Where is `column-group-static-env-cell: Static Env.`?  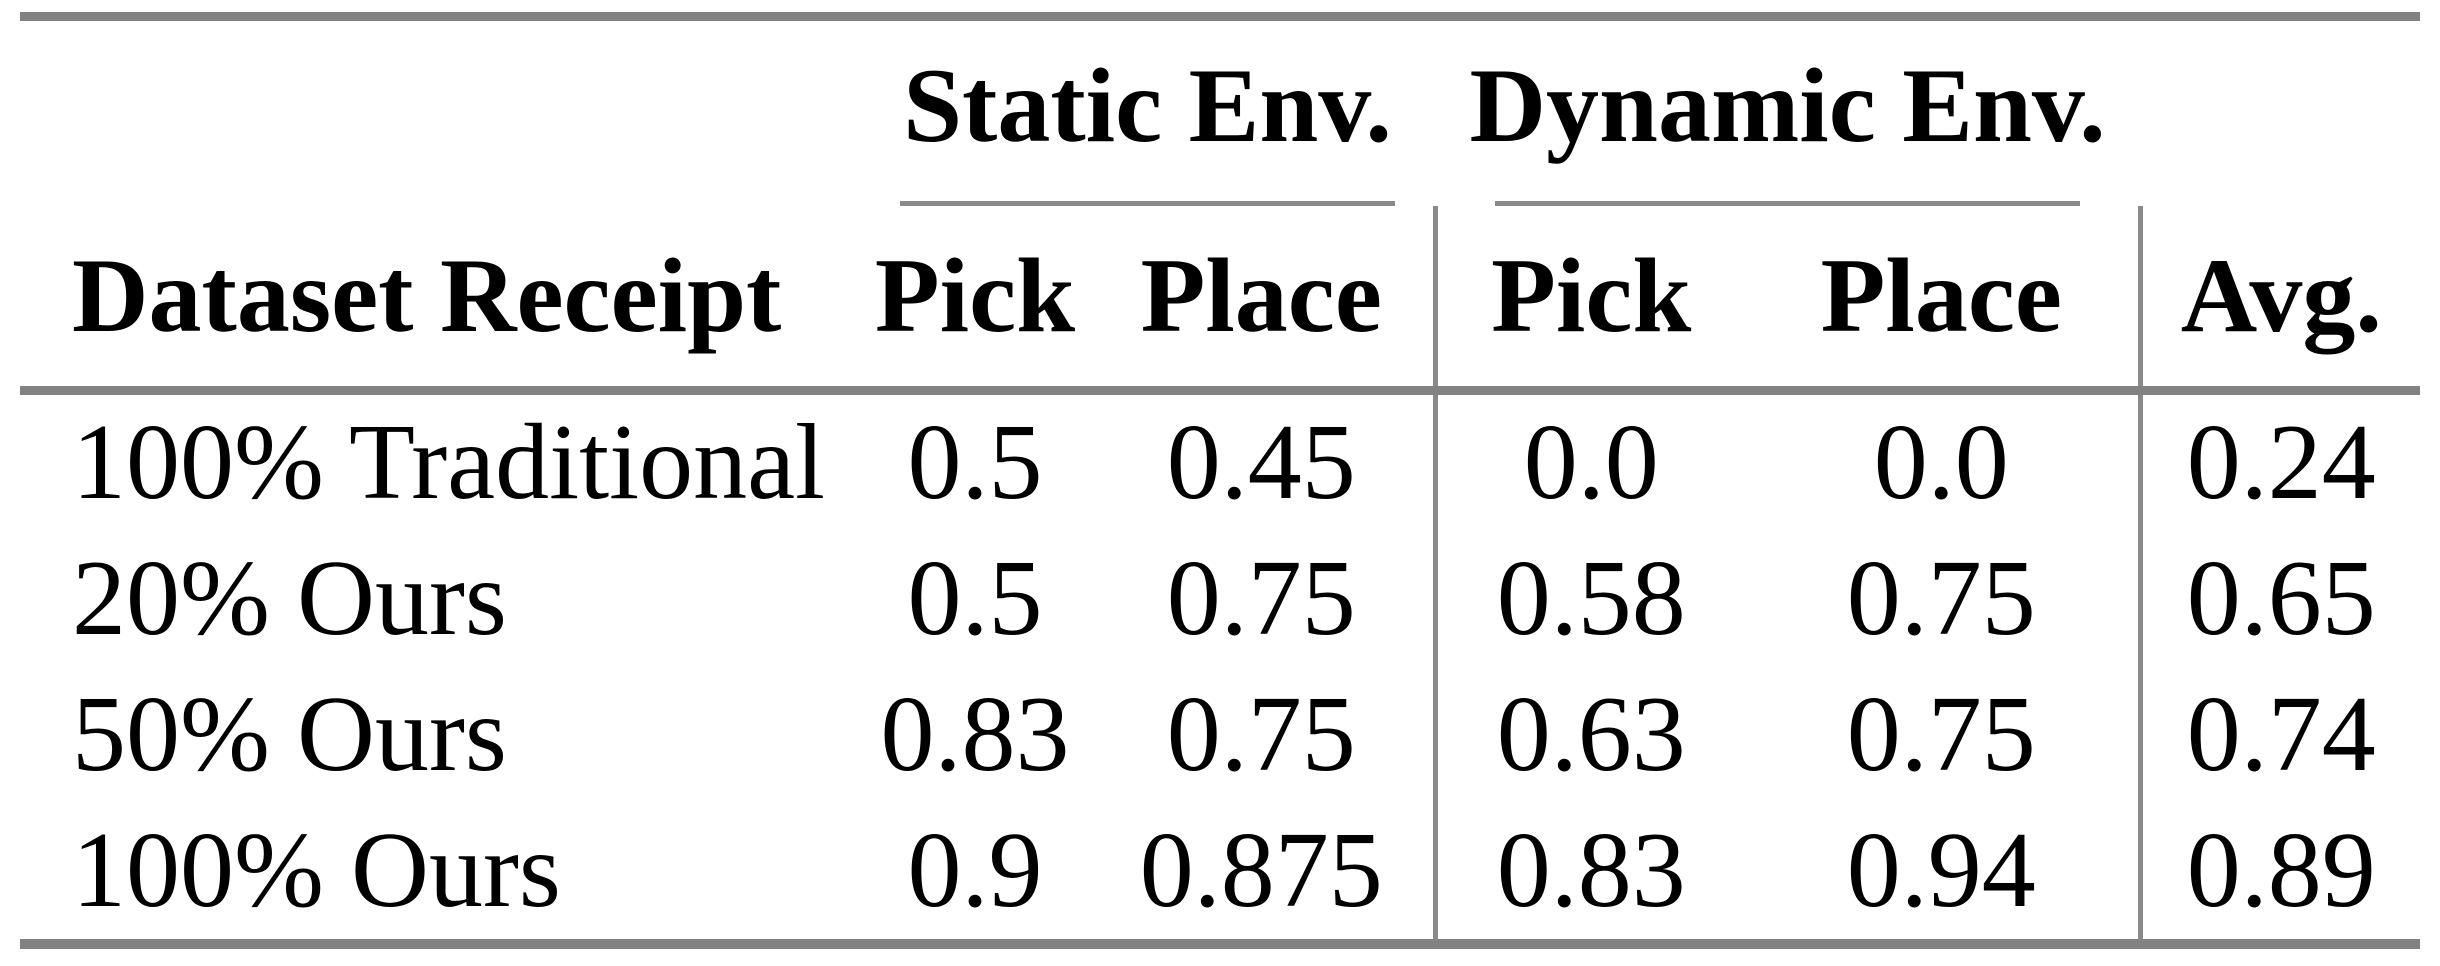 column-group-static-env-cell: Static Env. is located at coordinates (1147, 111).